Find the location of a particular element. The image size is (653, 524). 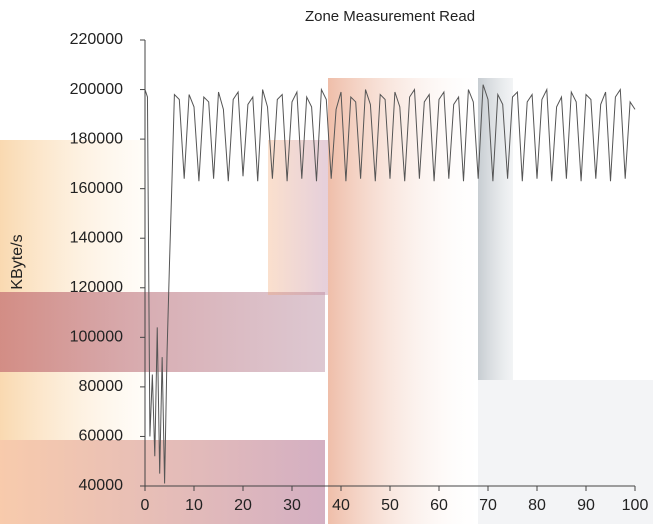

y-axis-label: KByte/s is located at coordinates (17, 261).